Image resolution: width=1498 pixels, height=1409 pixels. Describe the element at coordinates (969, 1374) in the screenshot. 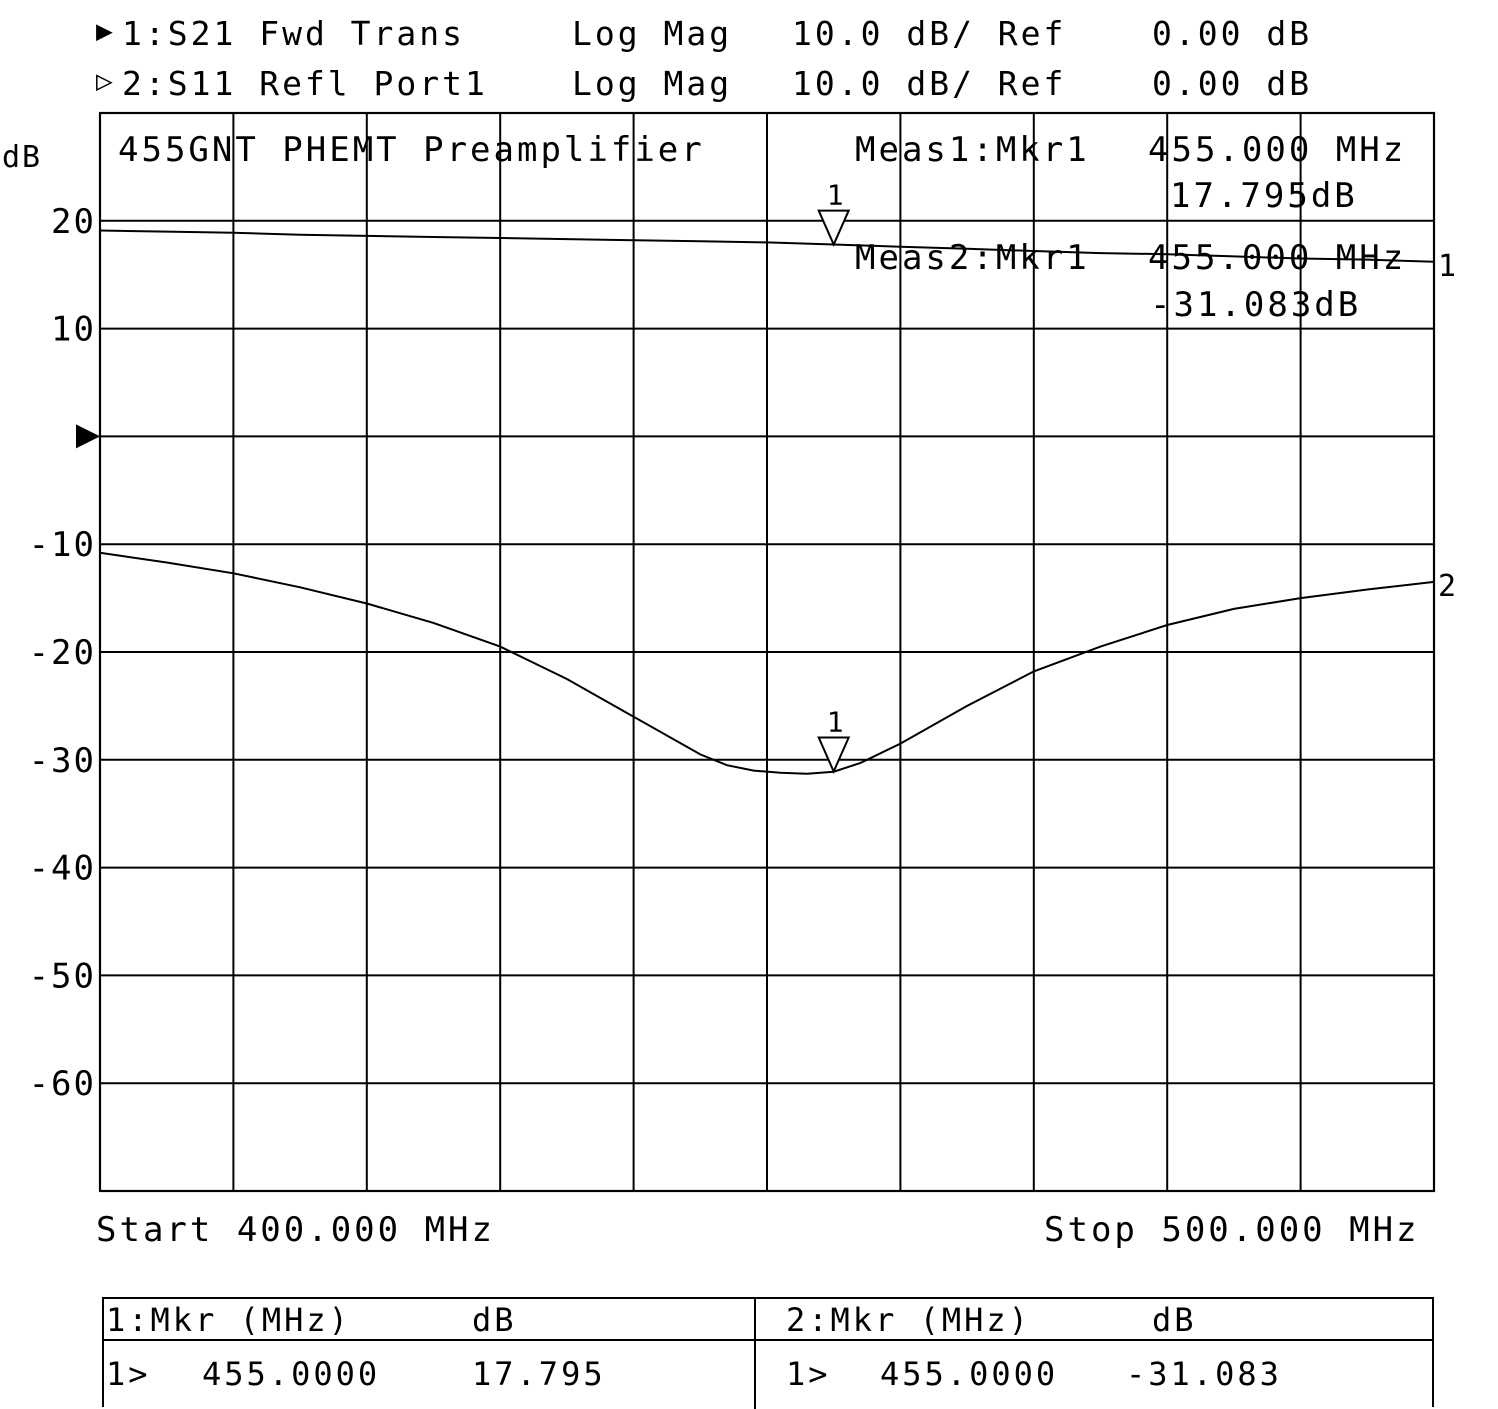

I see `trace2-mkr-freq: 455.0000` at that location.